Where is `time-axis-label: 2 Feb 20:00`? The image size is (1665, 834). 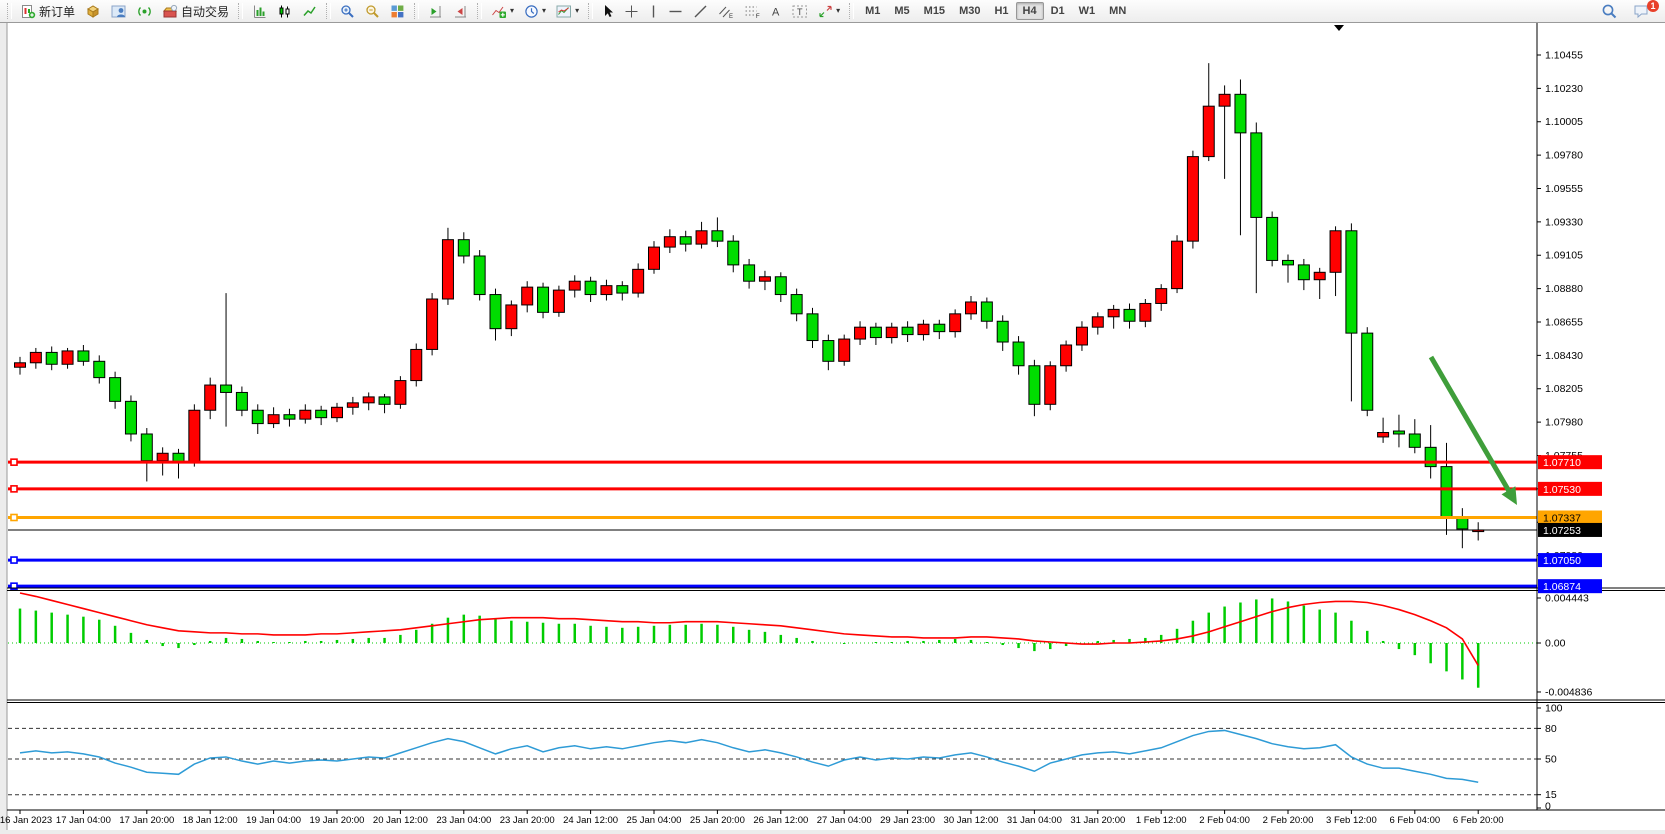
time-axis-label: 2 Feb 20:00 is located at coordinates (1288, 820).